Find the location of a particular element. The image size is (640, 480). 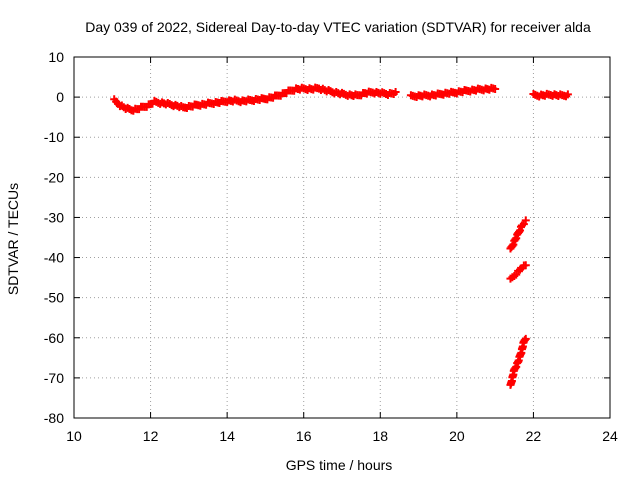

x-tick-label: 12 is located at coordinates (151, 436).